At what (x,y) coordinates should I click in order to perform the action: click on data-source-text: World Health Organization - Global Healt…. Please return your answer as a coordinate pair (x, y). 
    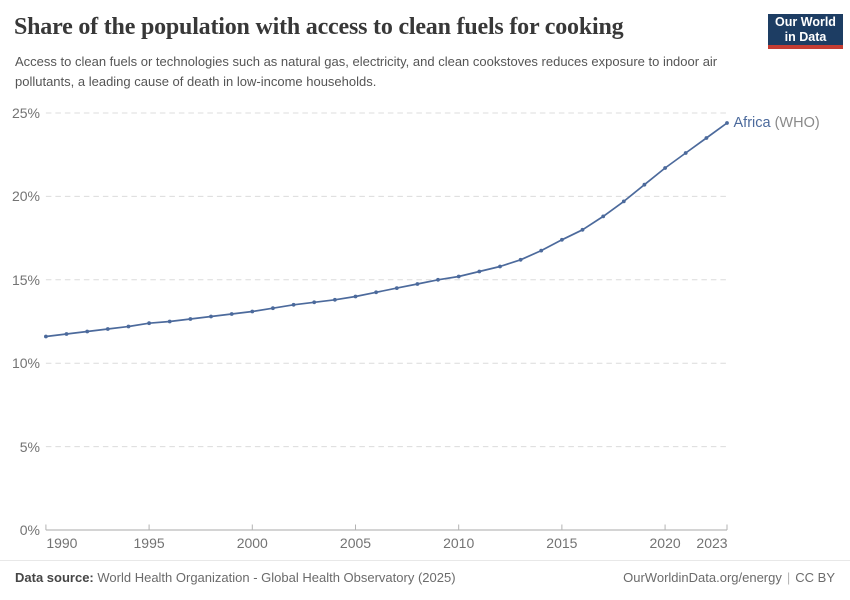
    Looking at the image, I should click on (276, 577).